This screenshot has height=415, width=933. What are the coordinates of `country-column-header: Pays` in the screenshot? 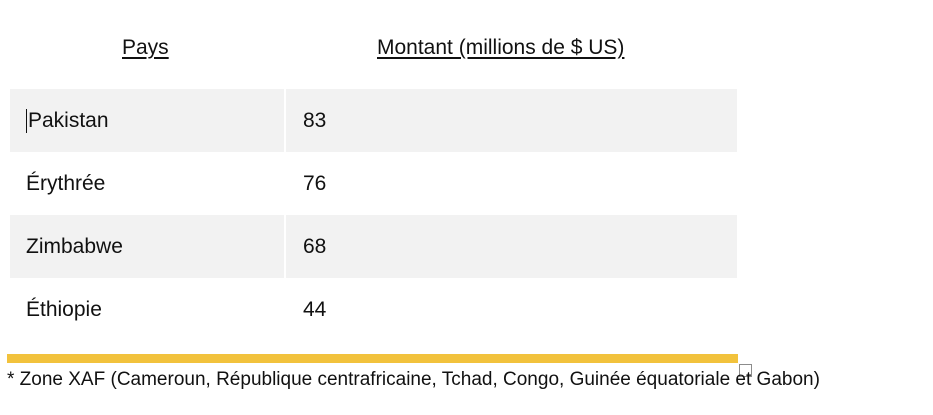 It's located at (145, 47).